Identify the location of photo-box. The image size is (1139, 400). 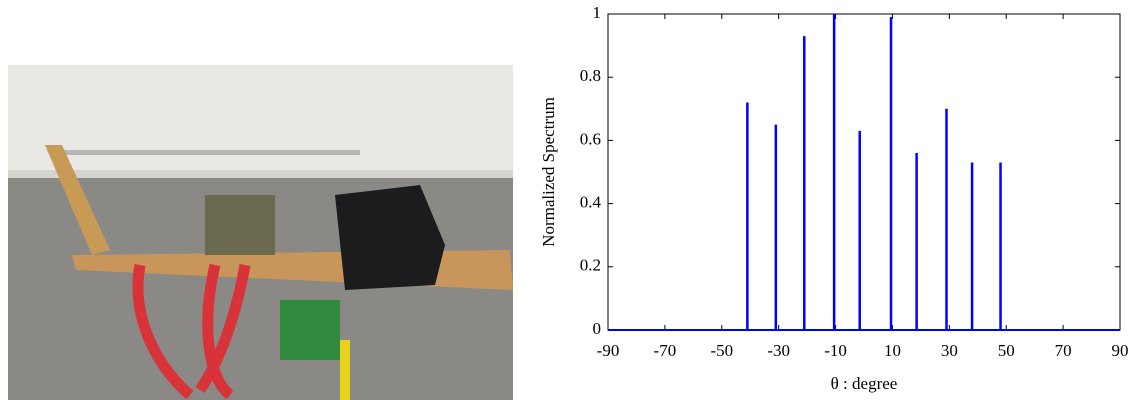
(390, 237).